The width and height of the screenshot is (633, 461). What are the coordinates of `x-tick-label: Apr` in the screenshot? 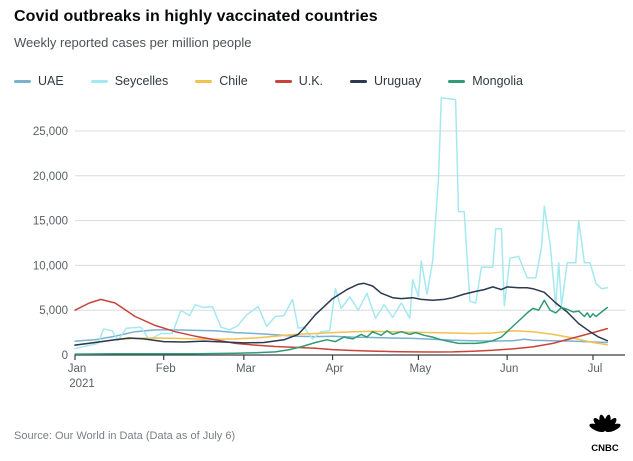 It's located at (335, 369).